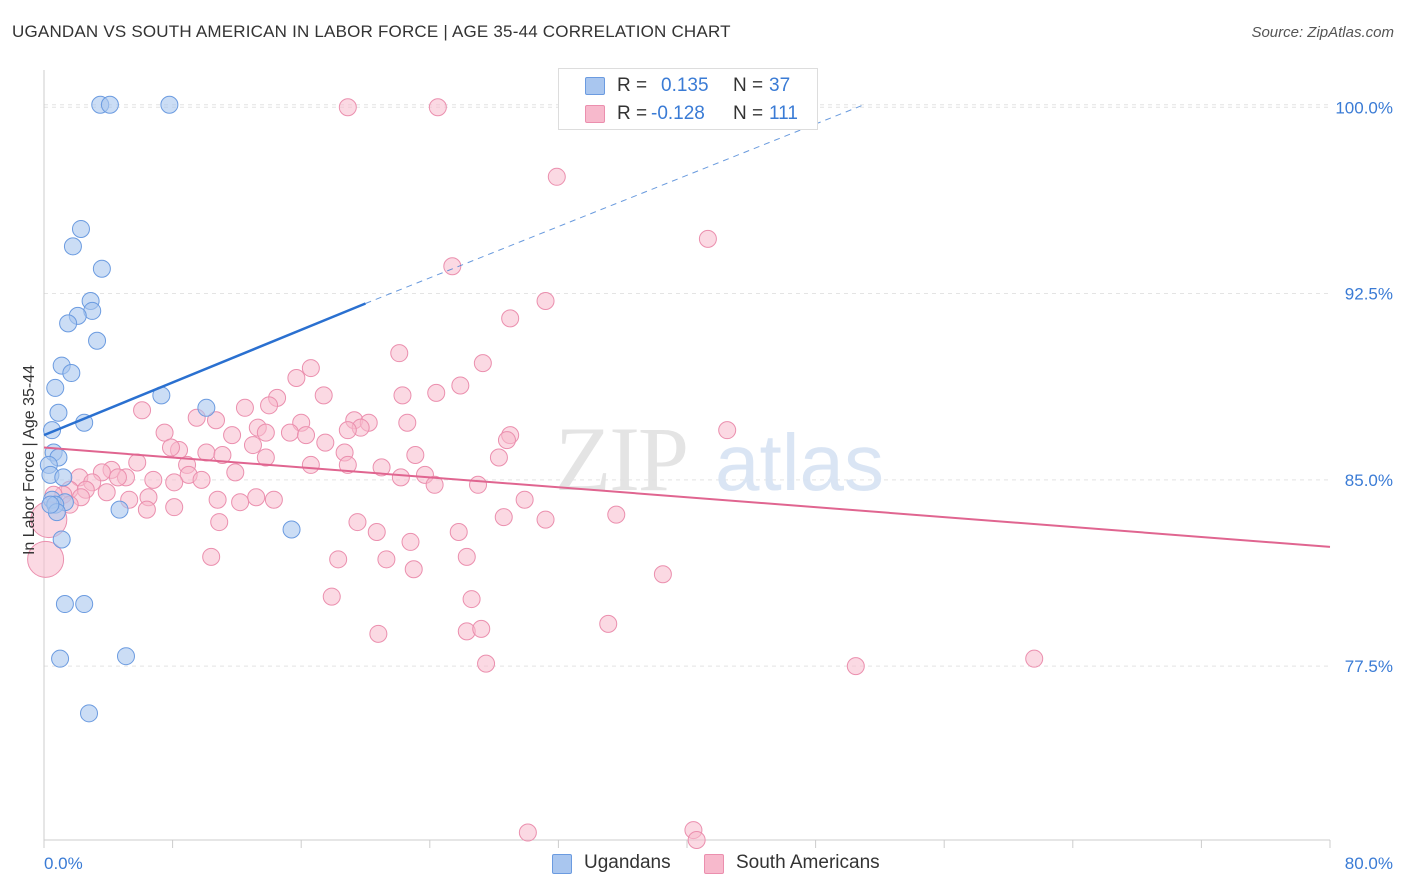 The width and height of the screenshot is (1406, 892). I want to click on watermark: ZIP atlas, so click(719, 459).